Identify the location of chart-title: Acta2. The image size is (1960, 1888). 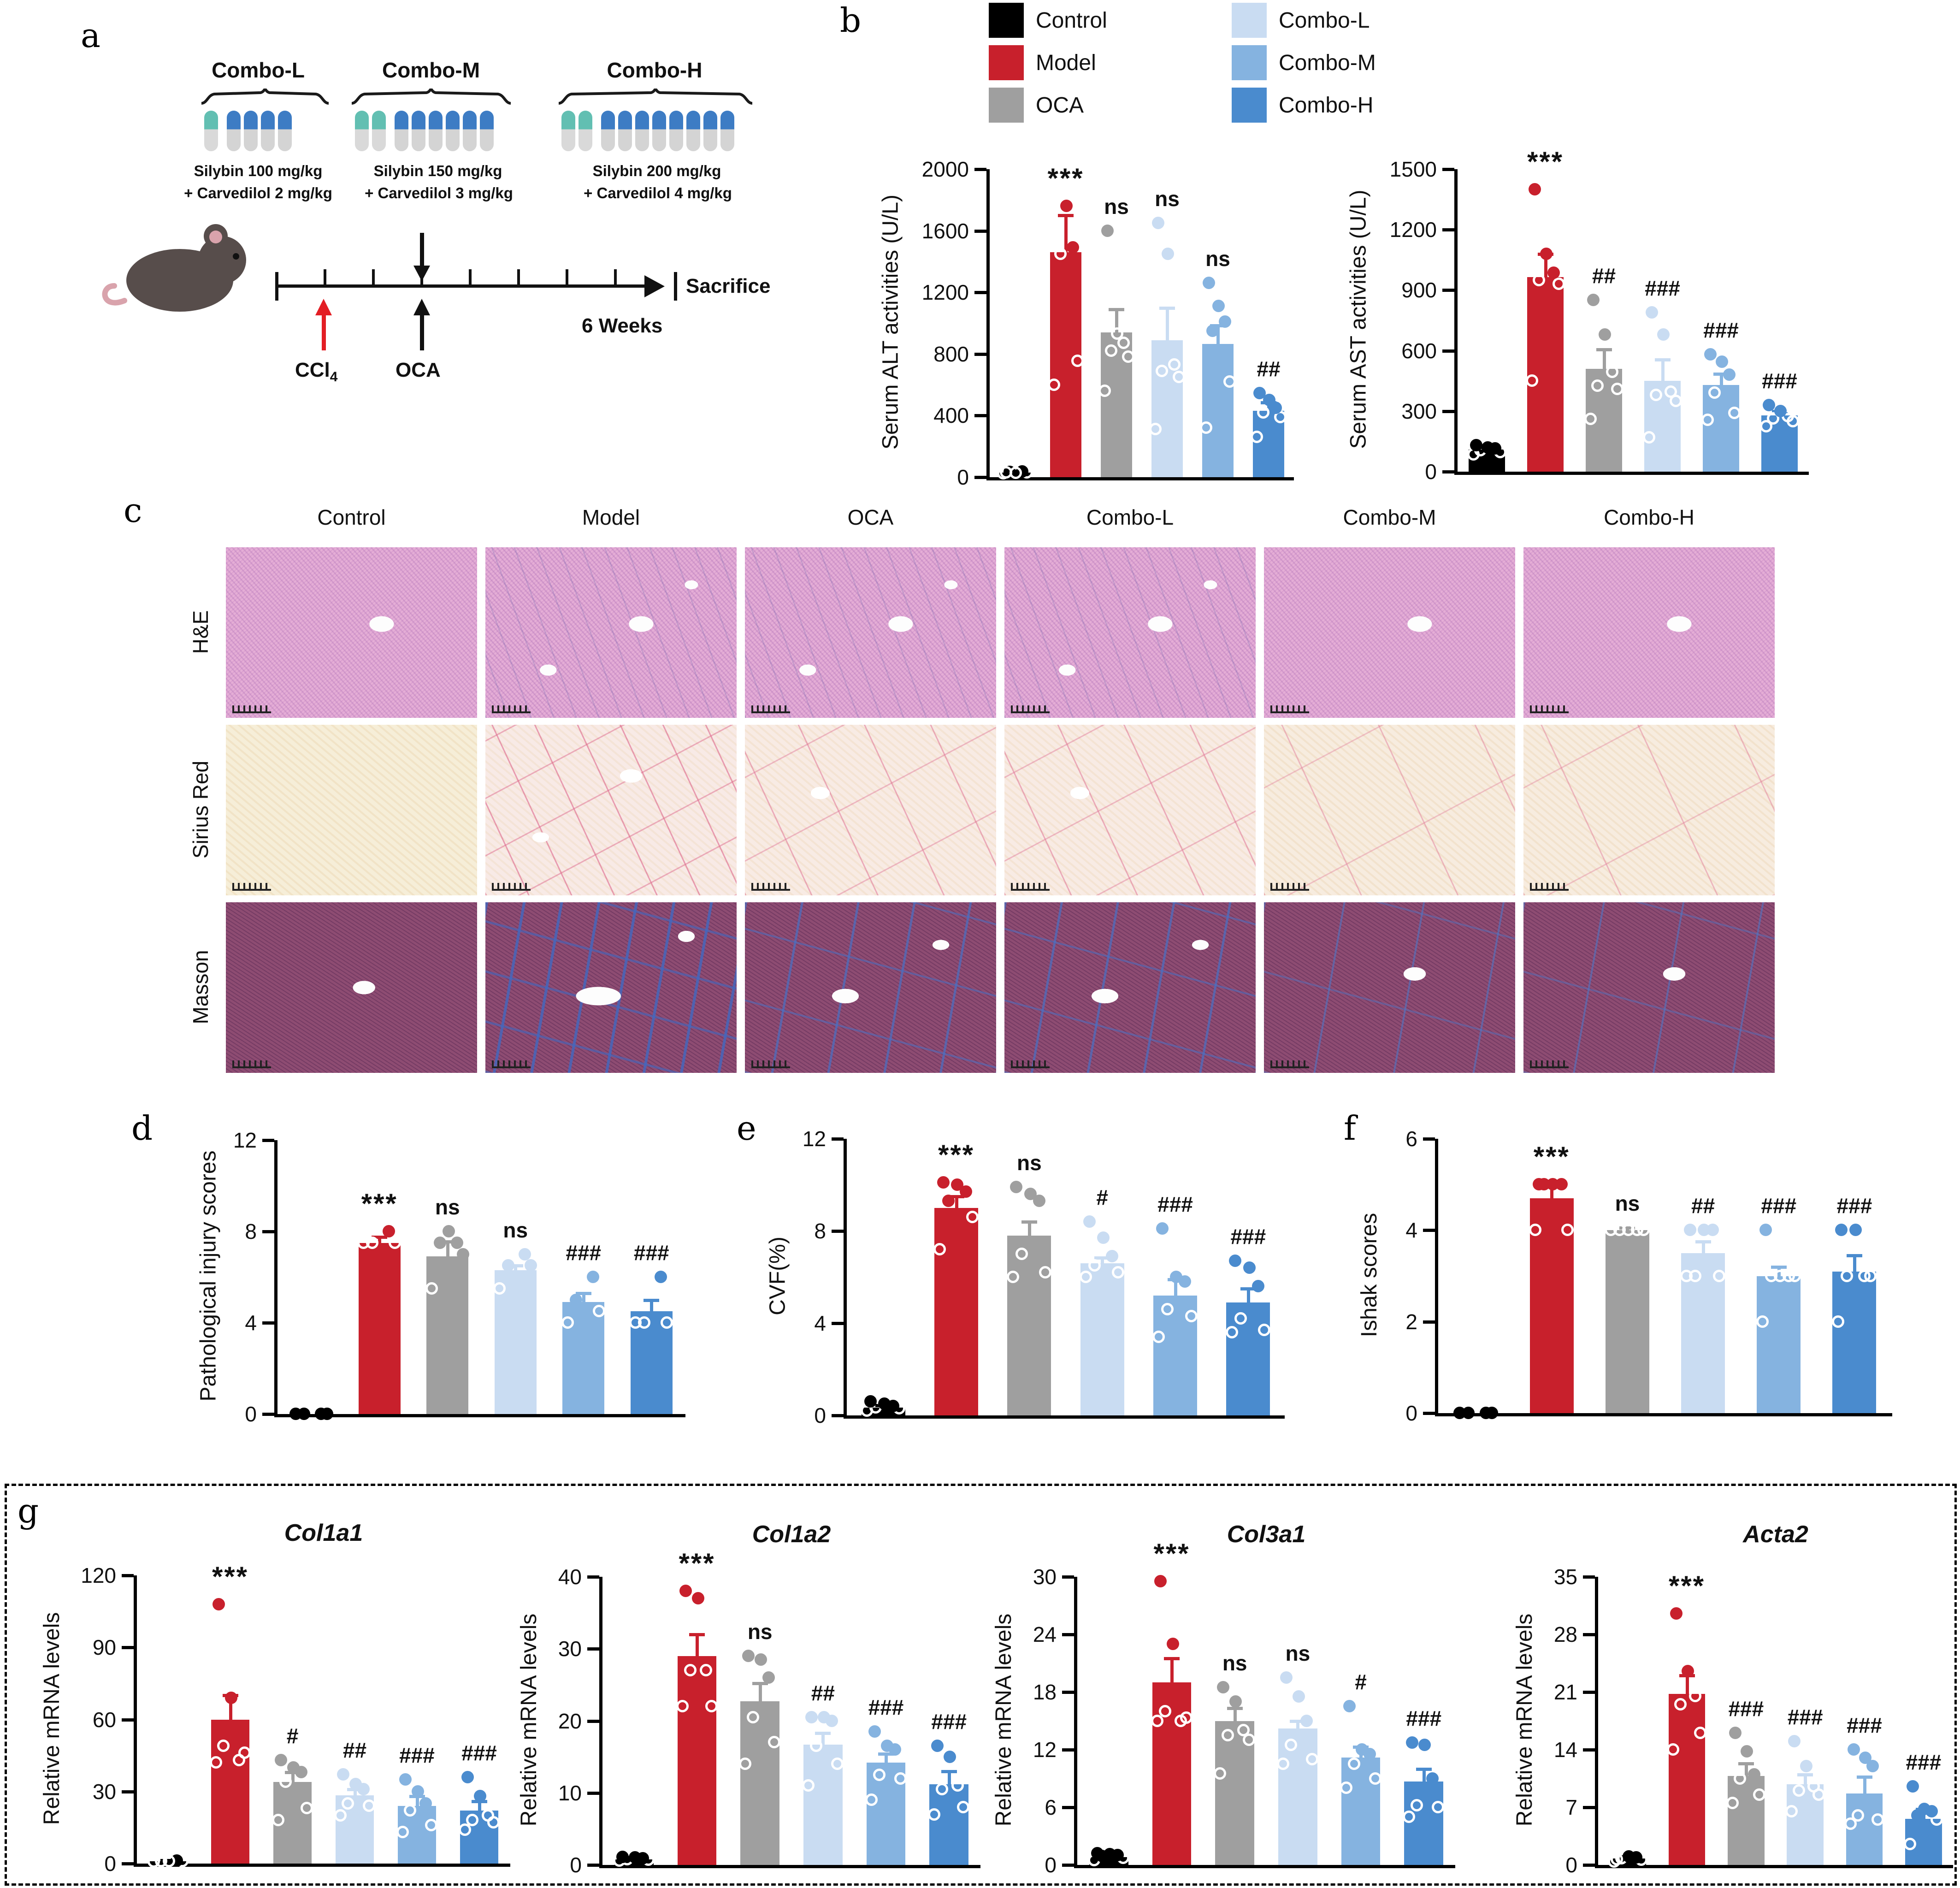
(1776, 1535).